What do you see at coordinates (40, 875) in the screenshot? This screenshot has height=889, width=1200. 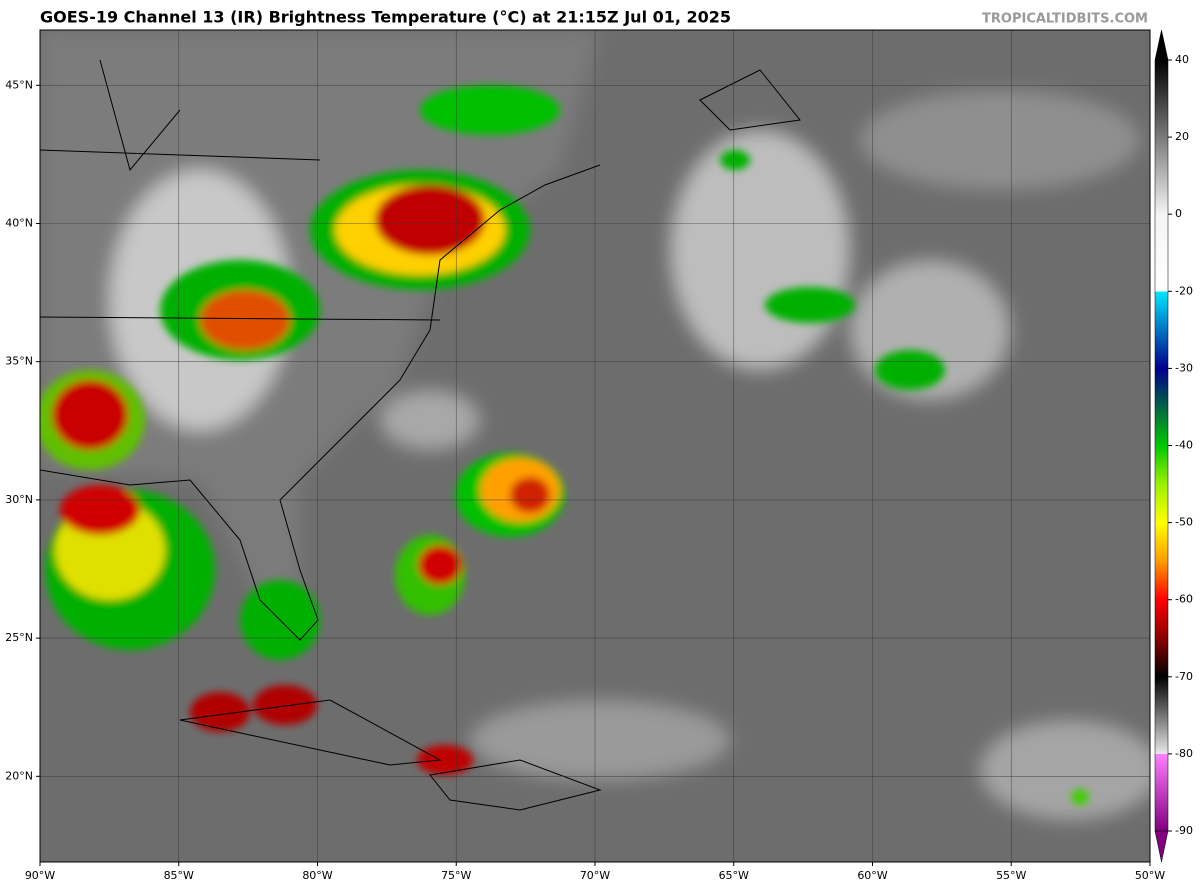 I see `x-tick-label: 90°W` at bounding box center [40, 875].